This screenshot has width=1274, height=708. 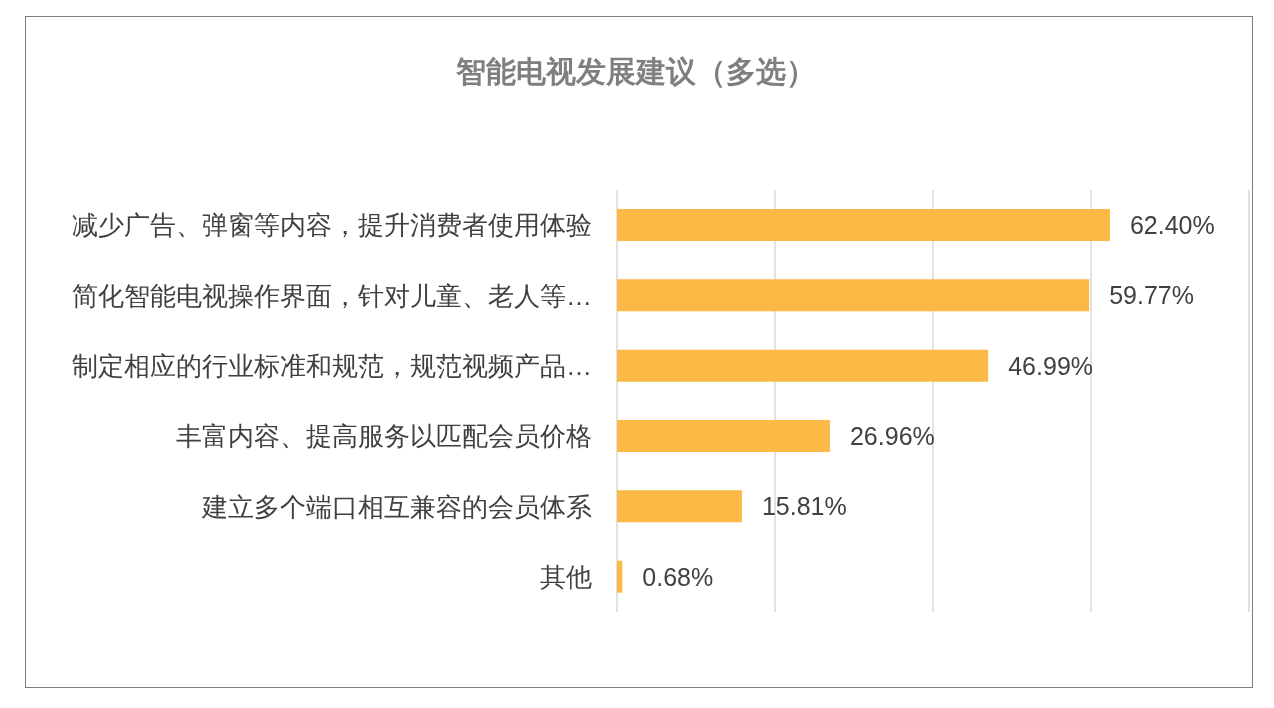 What do you see at coordinates (1051, 365) in the screenshot?
I see `data-label: 46.99%` at bounding box center [1051, 365].